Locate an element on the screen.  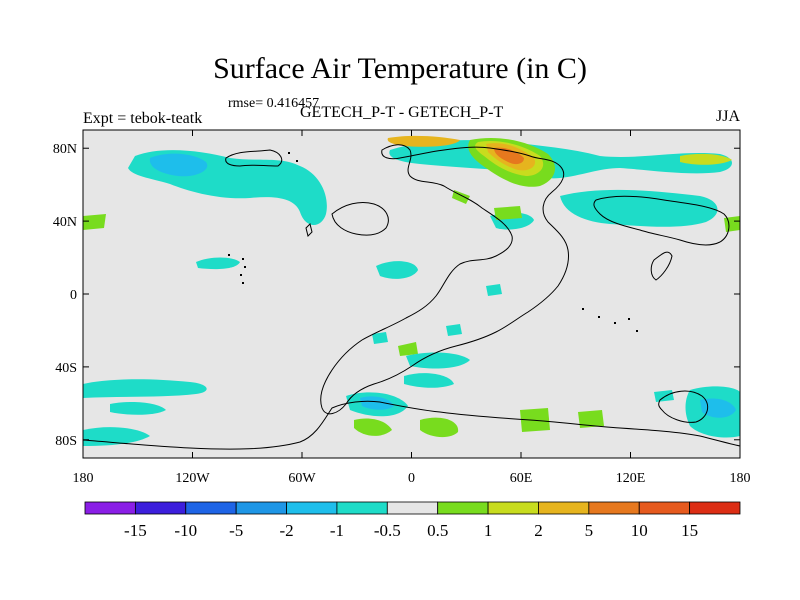
y-tick-label: 40N is located at coordinates (65, 222).